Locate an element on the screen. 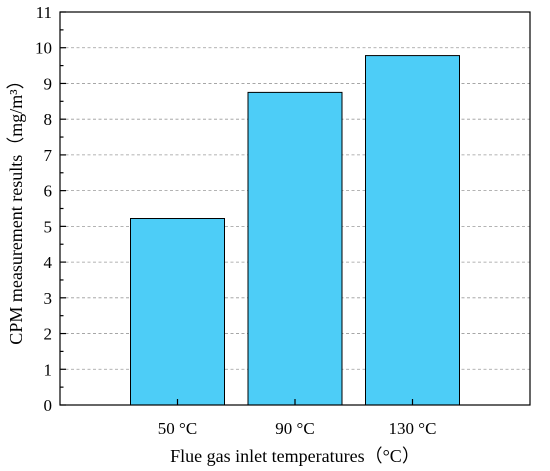 The image size is (550, 471). y-tick-label: 5 is located at coordinates (48, 226).